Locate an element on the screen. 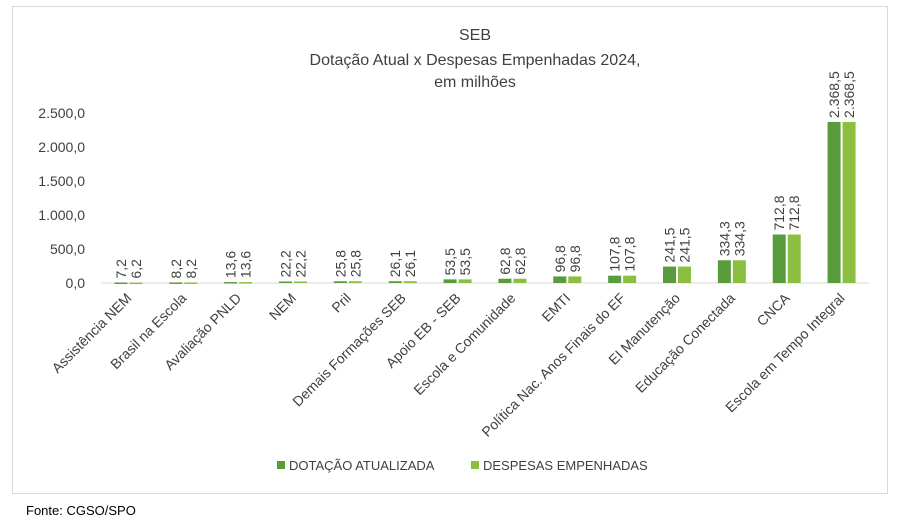 This screenshot has width=924, height=521. x-tick-label: Escola e Comunidade is located at coordinates (464, 344).